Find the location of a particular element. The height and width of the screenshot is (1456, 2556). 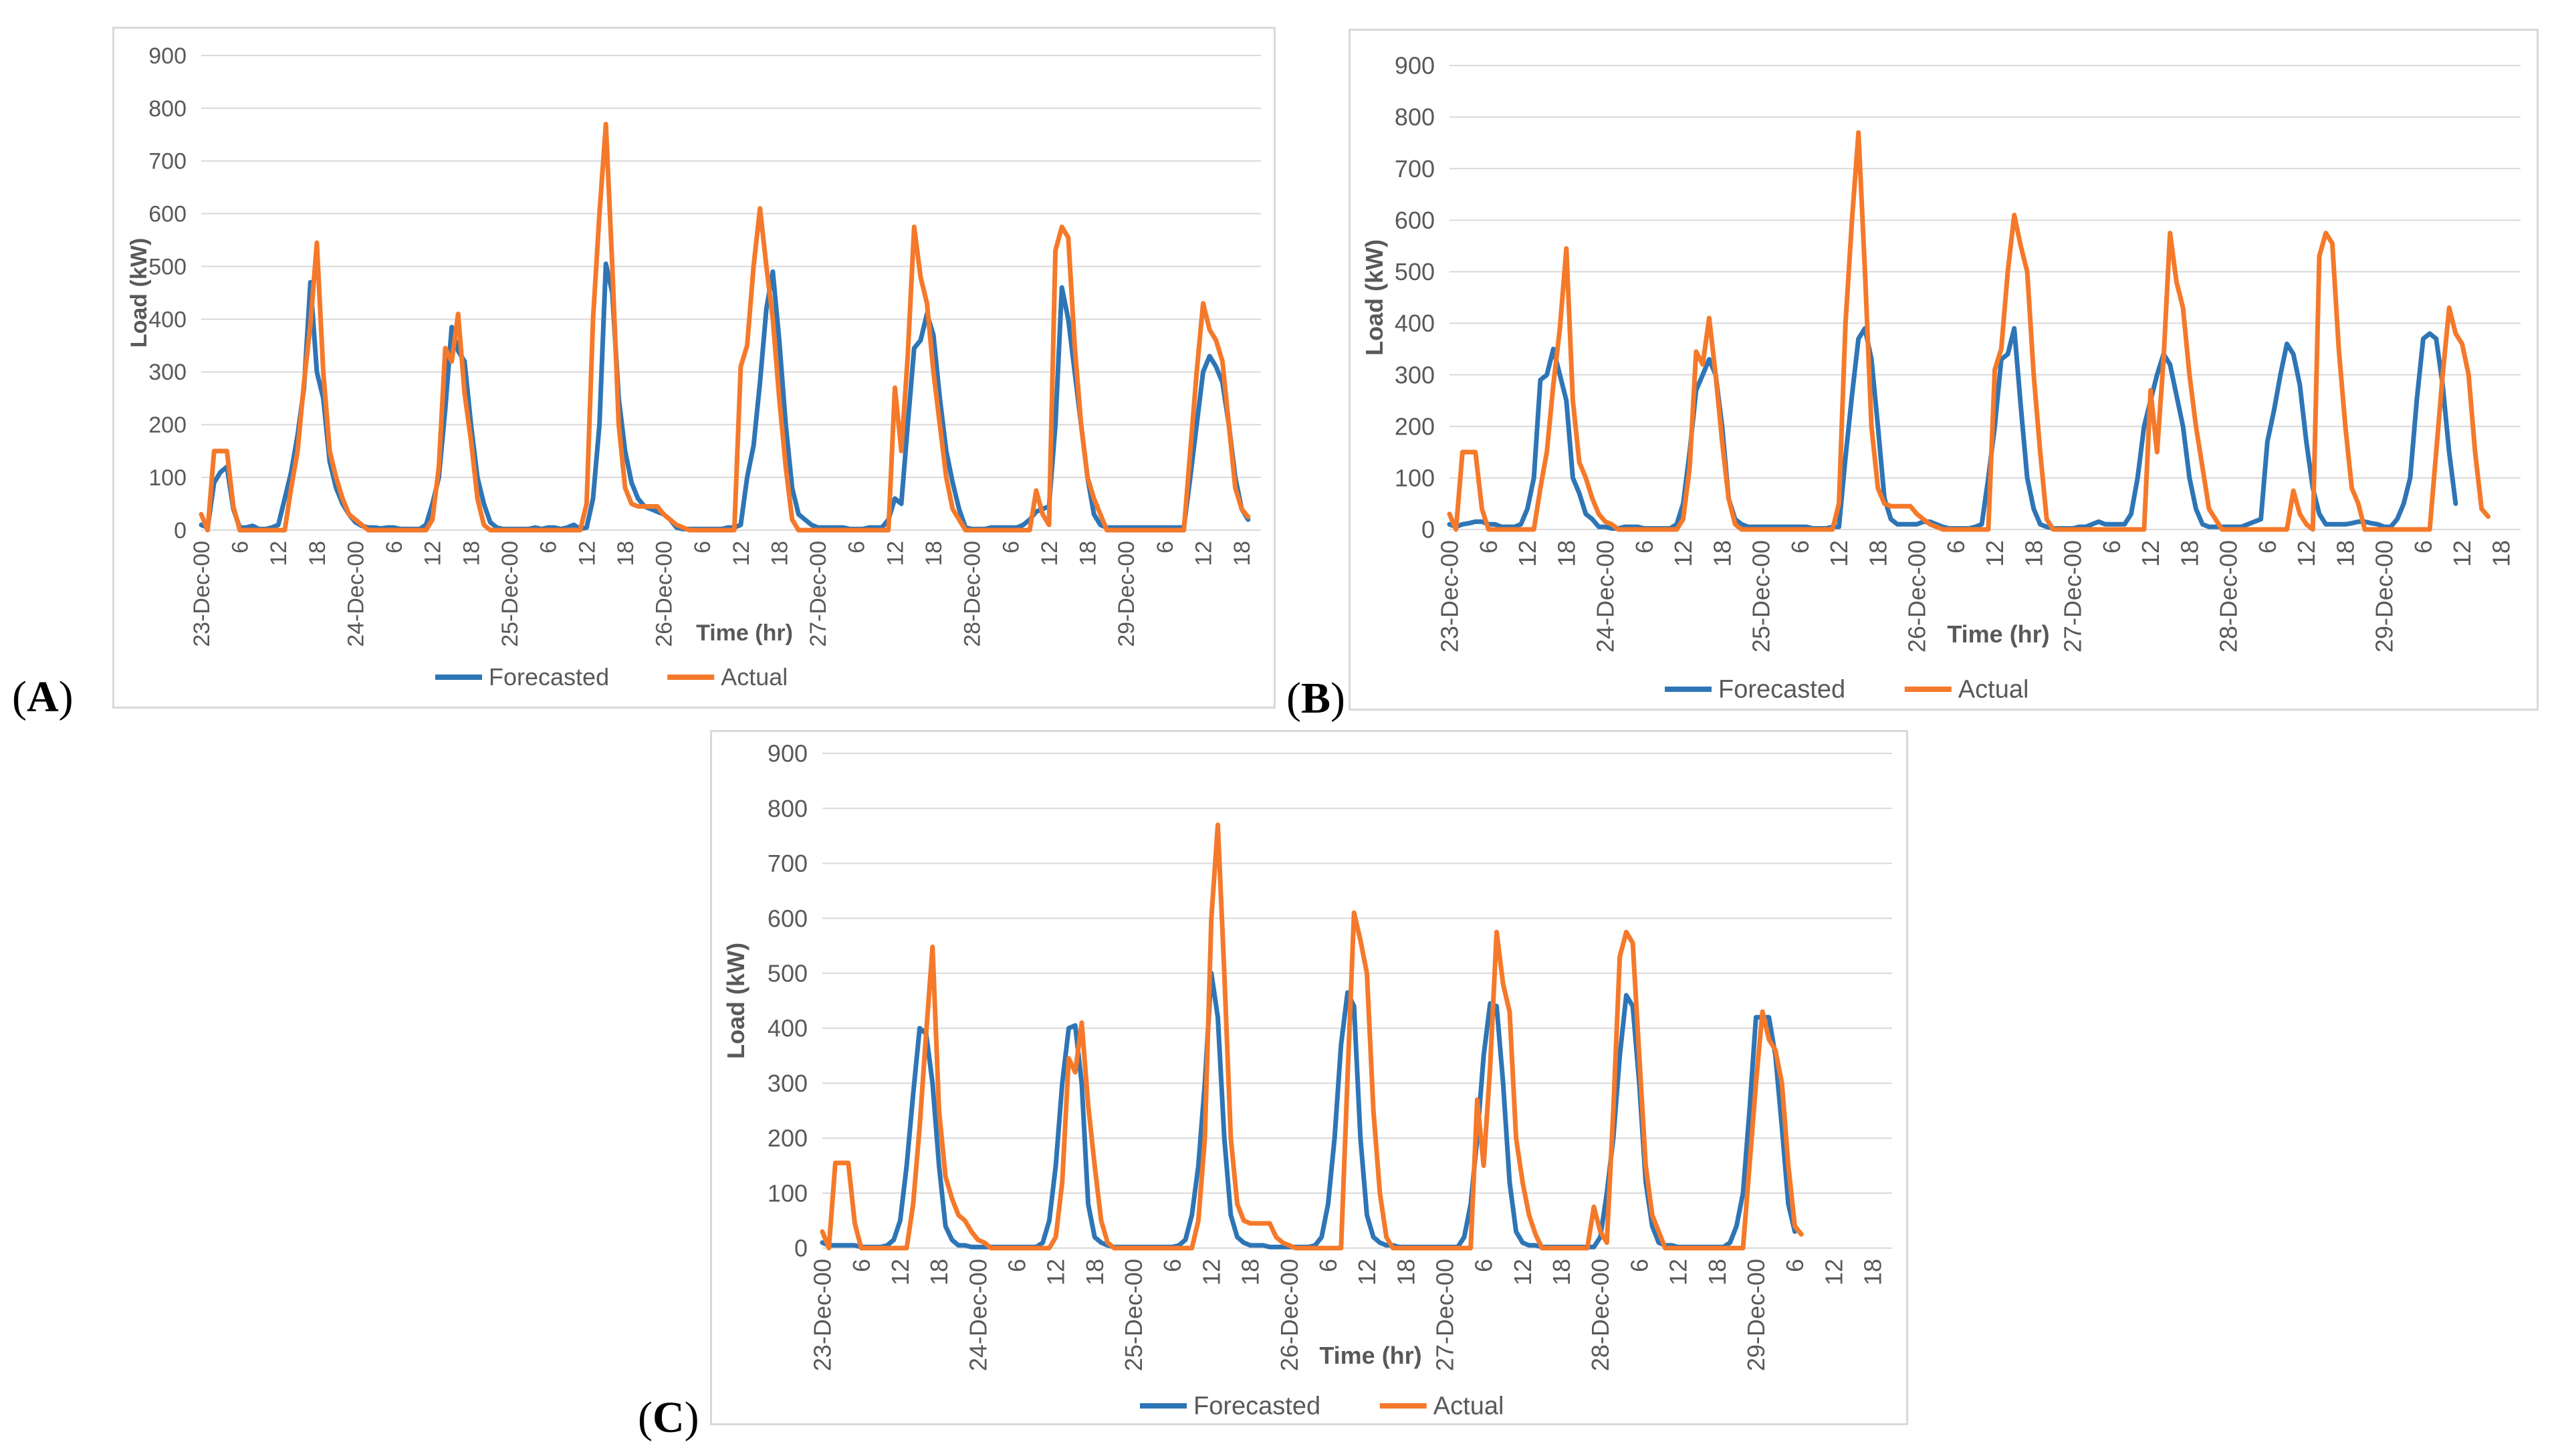

y-tick-label: 300 is located at coordinates (167, 372).